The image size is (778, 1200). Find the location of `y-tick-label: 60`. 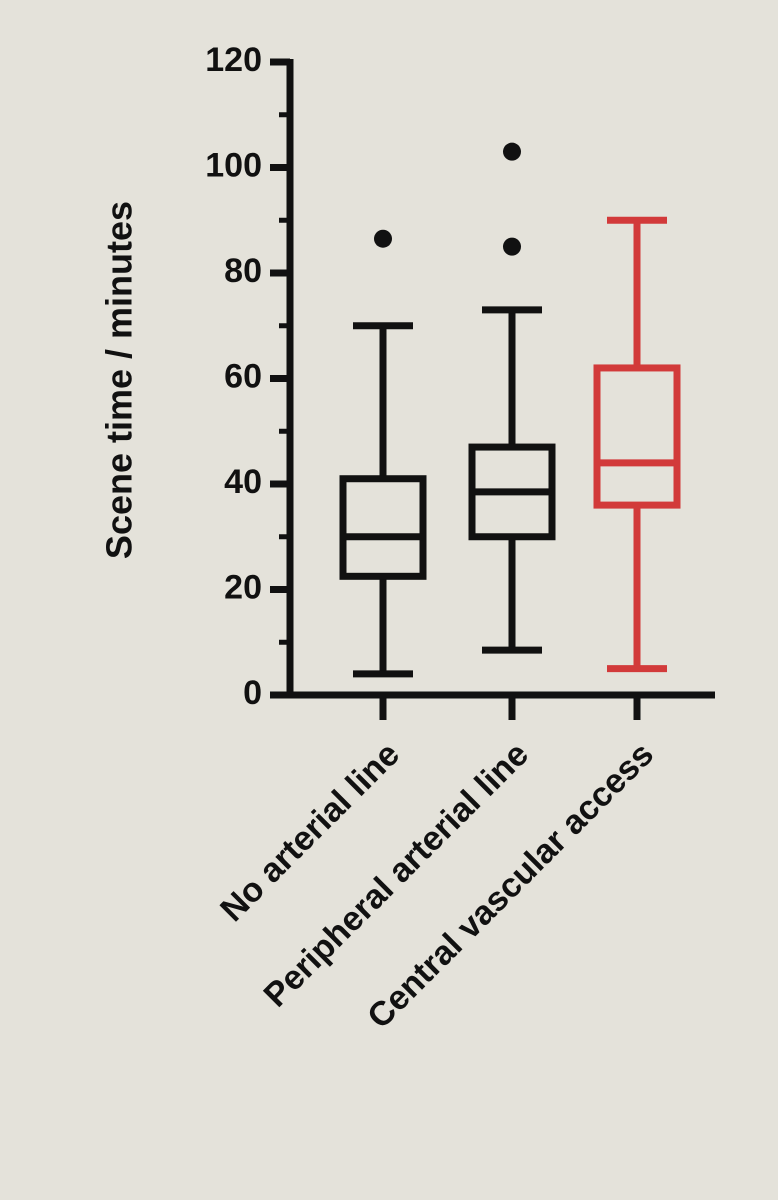

y-tick-label: 60 is located at coordinates (243, 376).